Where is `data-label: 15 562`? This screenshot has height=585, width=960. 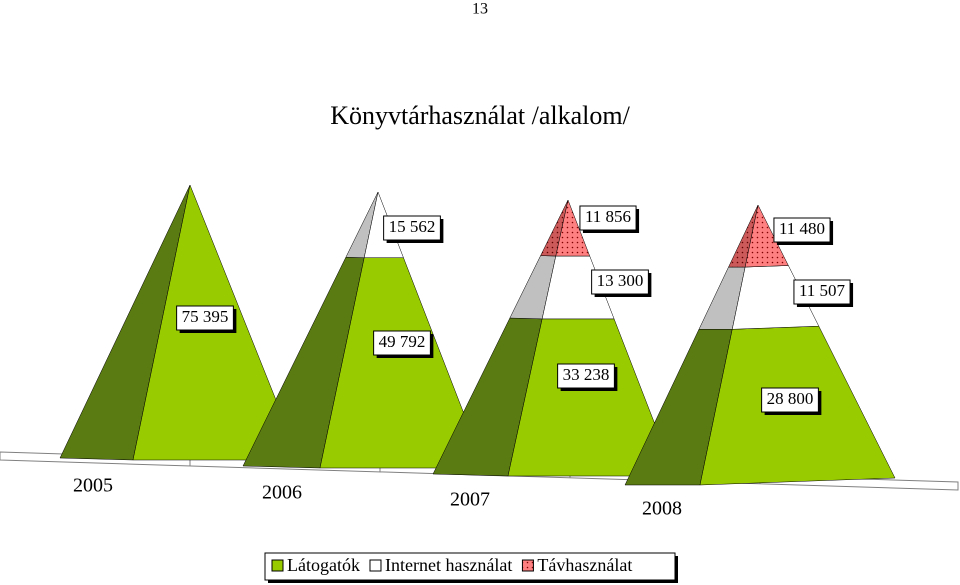
data-label: 15 562 is located at coordinates (412, 226).